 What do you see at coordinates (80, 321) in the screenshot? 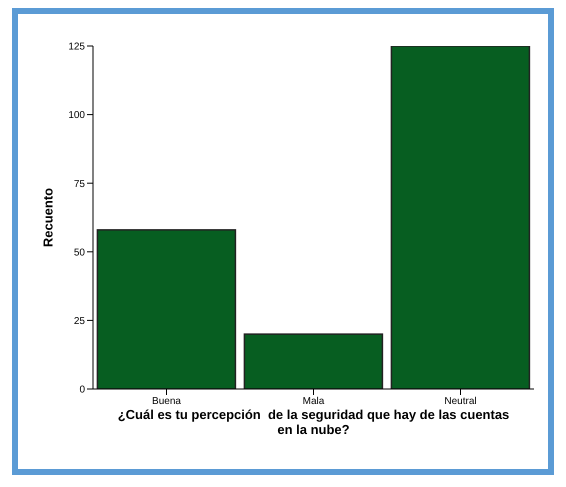
I see `y-tick-label: 25` at bounding box center [80, 321].